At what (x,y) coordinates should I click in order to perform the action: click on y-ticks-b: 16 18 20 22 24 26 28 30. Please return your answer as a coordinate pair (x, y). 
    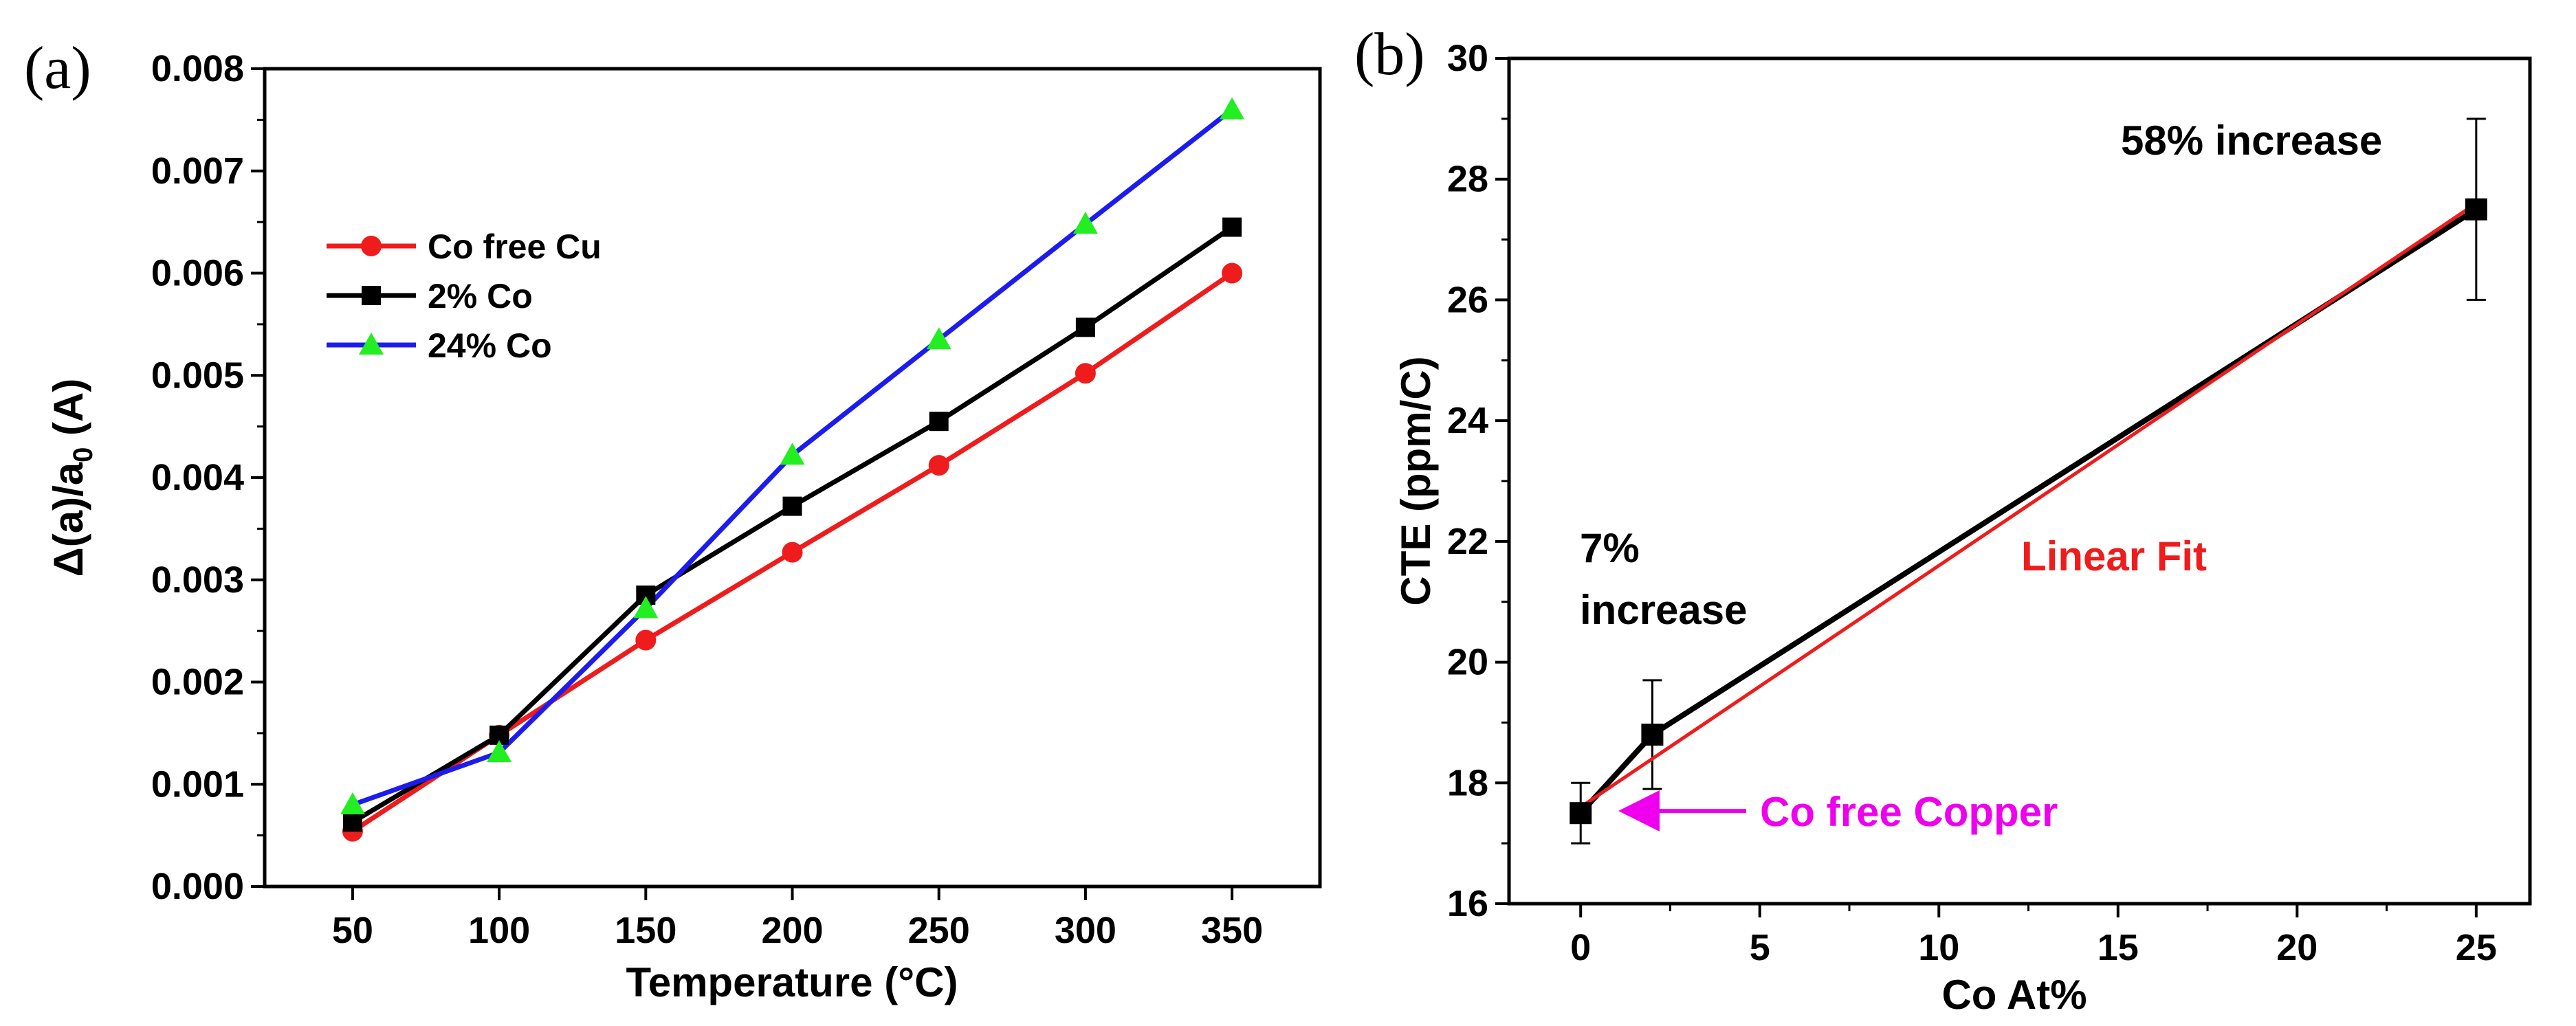
    Looking at the image, I should click on (1478, 481).